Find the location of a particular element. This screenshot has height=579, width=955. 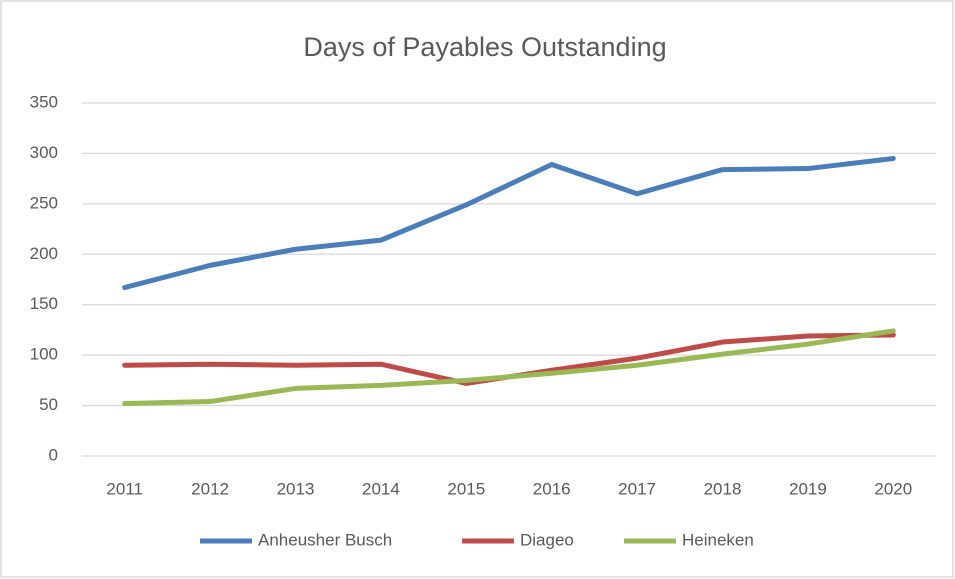

x-tick-label: 2018 is located at coordinates (723, 488).